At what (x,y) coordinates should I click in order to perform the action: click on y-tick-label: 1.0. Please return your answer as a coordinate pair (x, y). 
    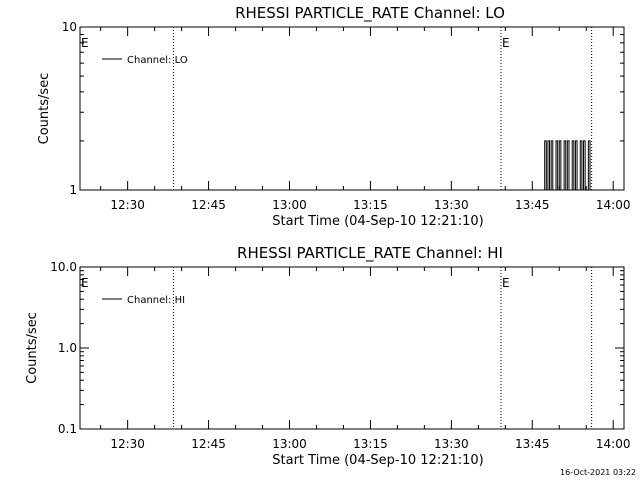
    Looking at the image, I should click on (67, 348).